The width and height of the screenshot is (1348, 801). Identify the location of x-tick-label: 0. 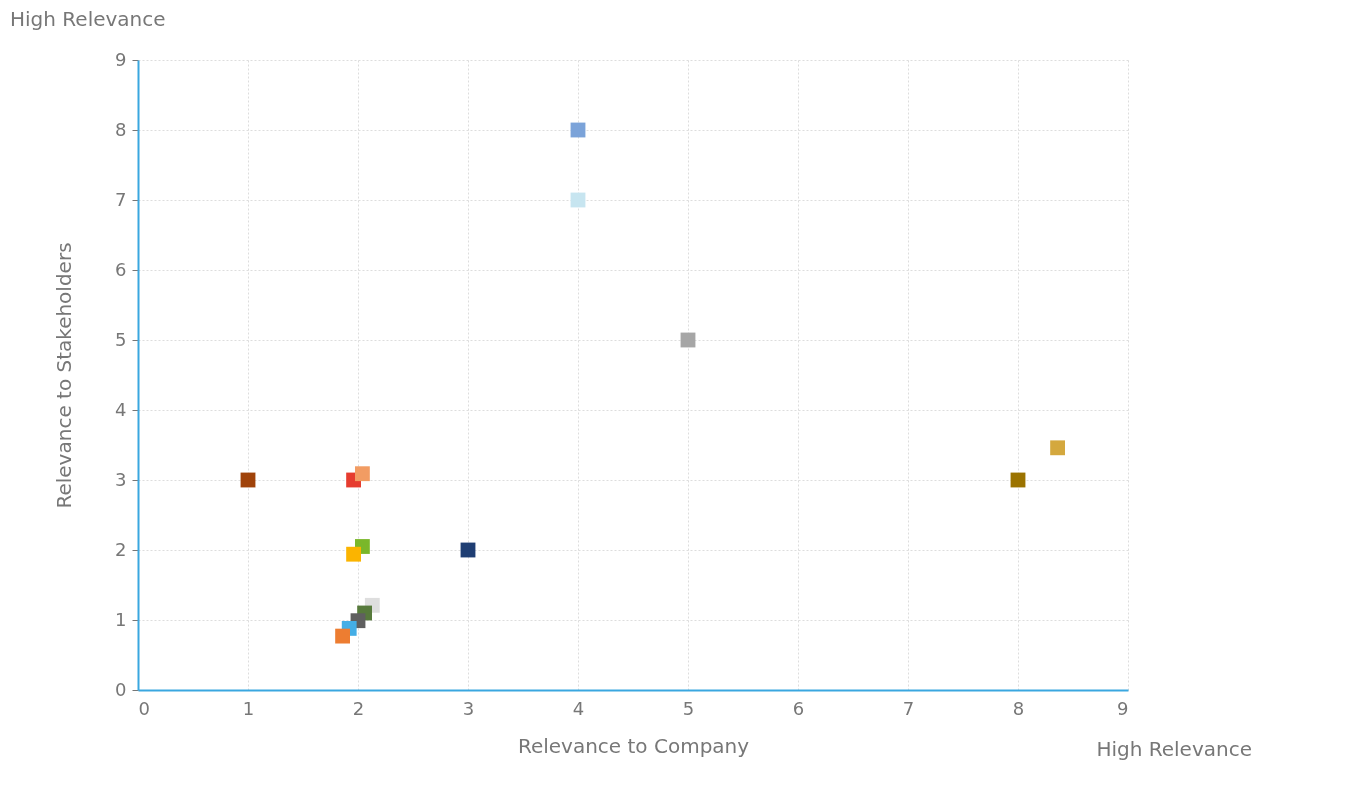
(144, 708).